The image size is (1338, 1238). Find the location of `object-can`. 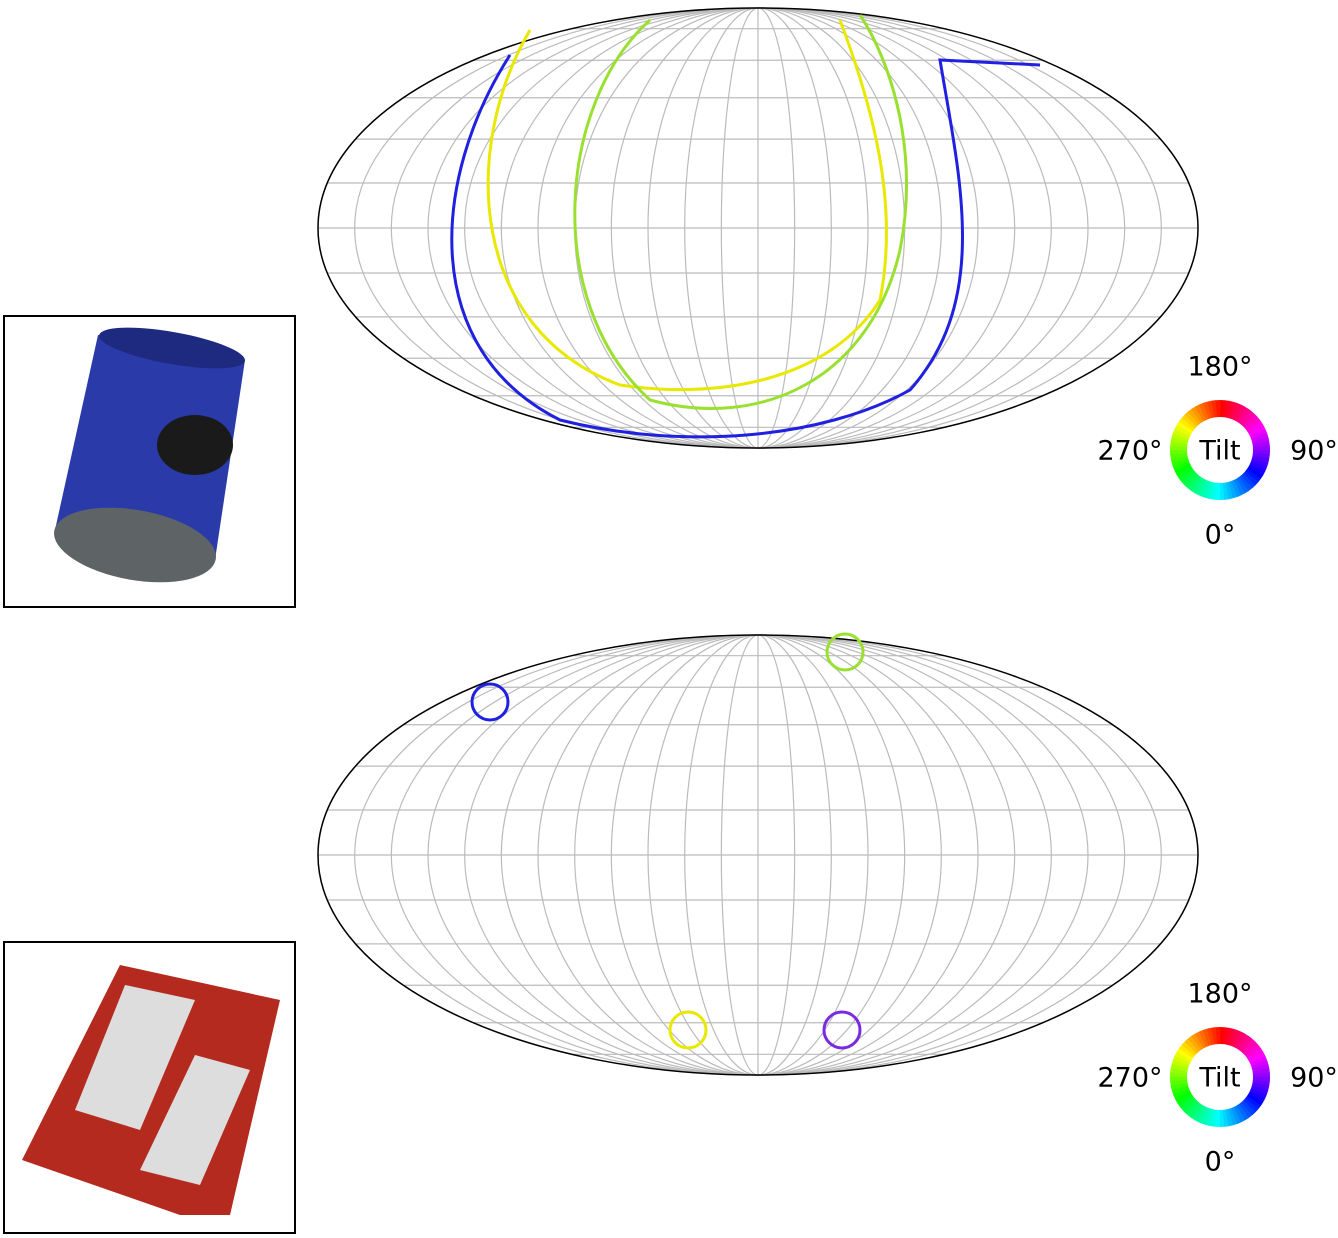

object-can is located at coordinates (149, 455).